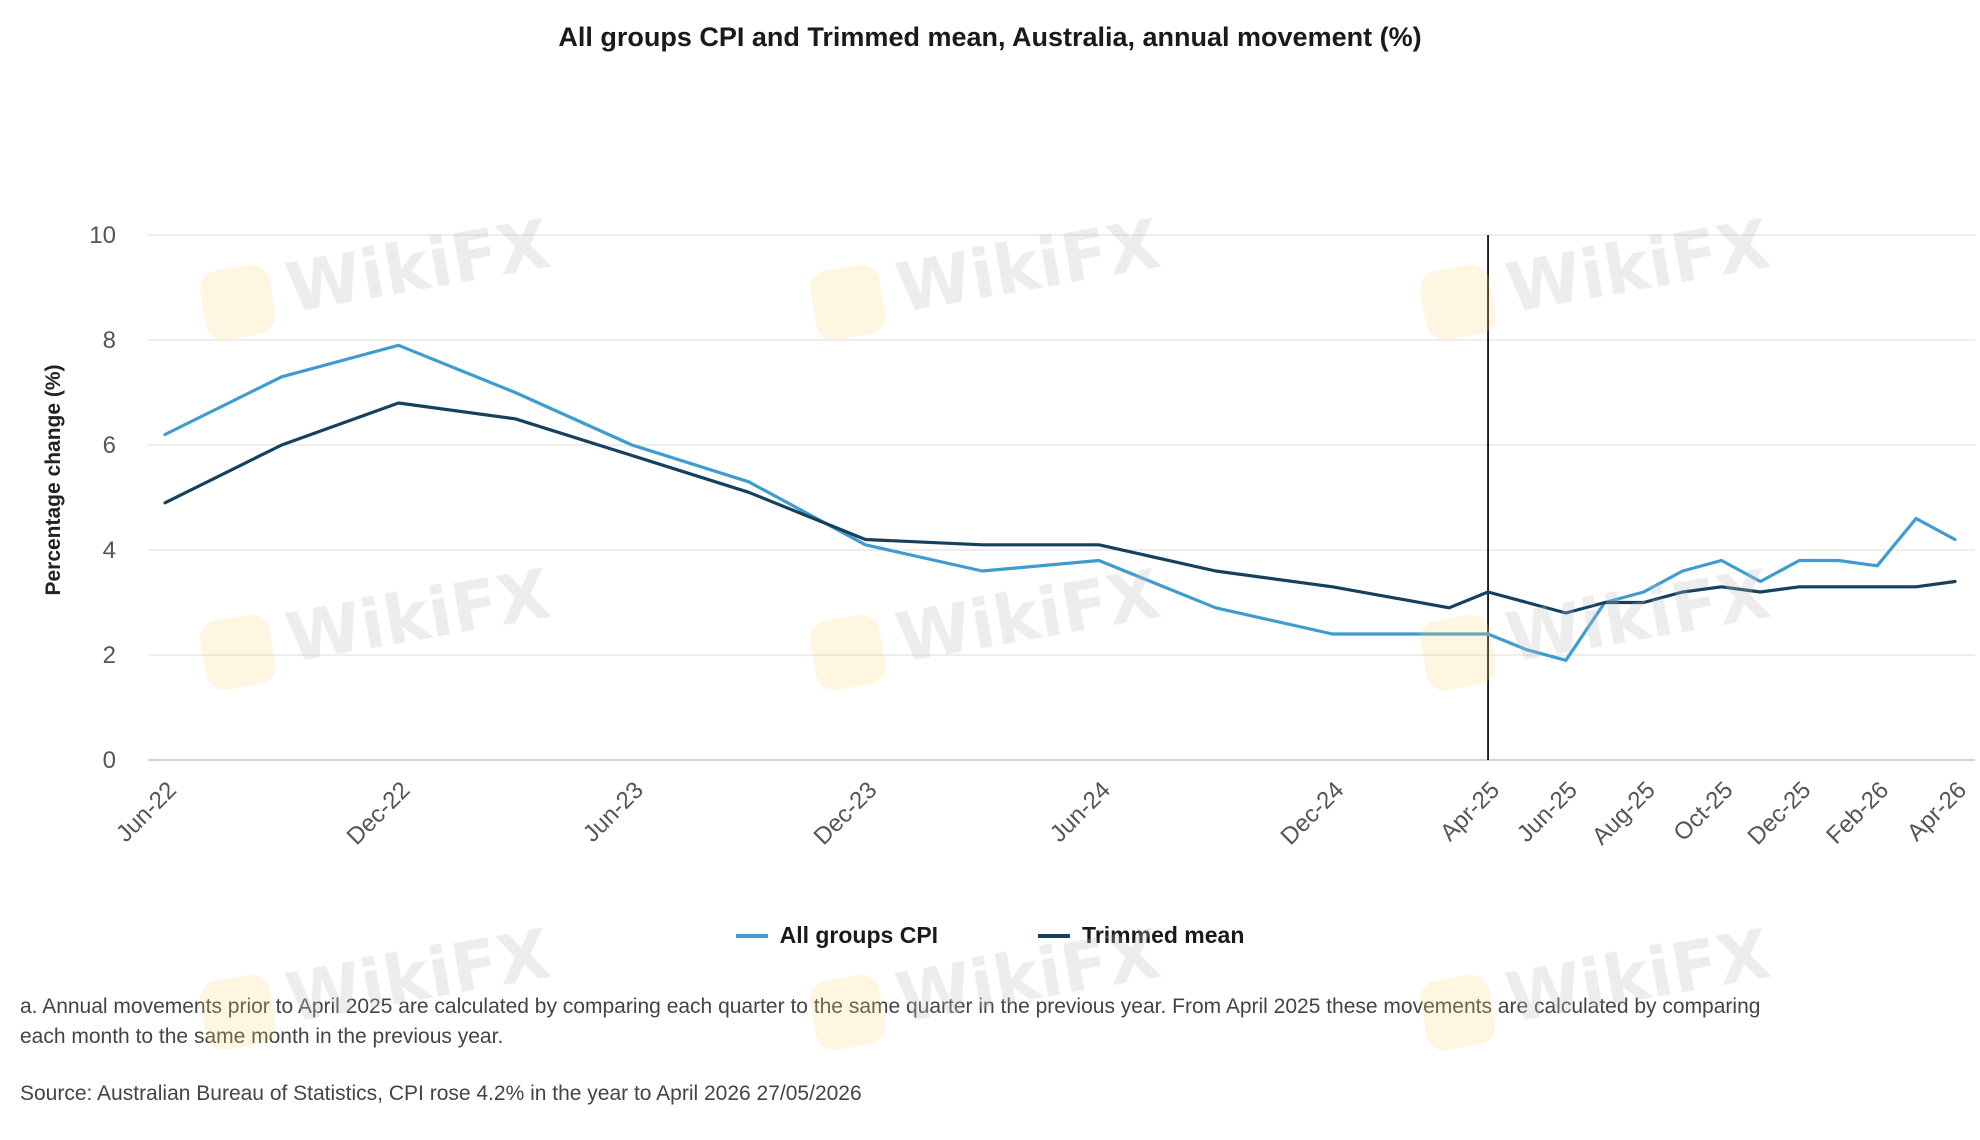 The width and height of the screenshot is (1980, 1140). Describe the element at coordinates (102, 235) in the screenshot. I see `y-tick-label: 10` at that location.